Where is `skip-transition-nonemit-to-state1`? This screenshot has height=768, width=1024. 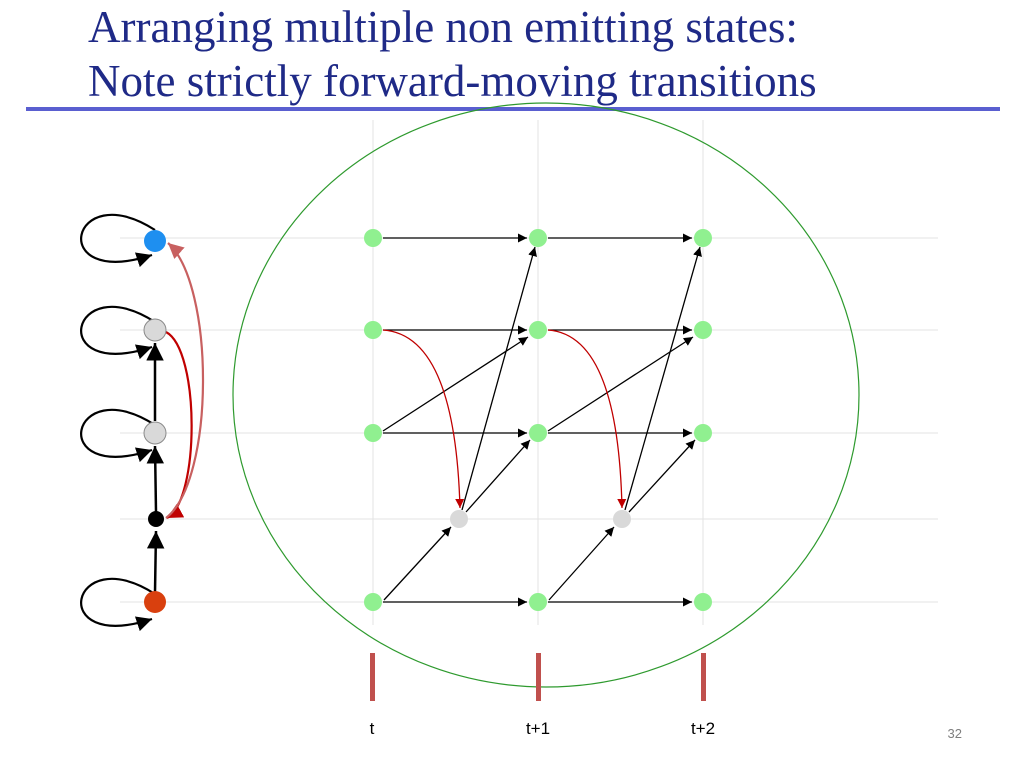
skip-transition-nonemit-to-state1 is located at coordinates (185, 380).